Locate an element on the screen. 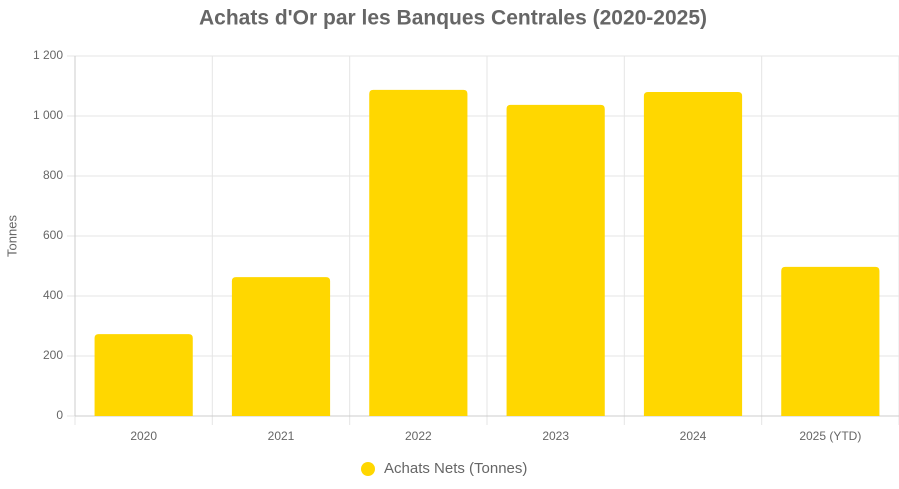  y-tick-label: 800 is located at coordinates (53, 175).